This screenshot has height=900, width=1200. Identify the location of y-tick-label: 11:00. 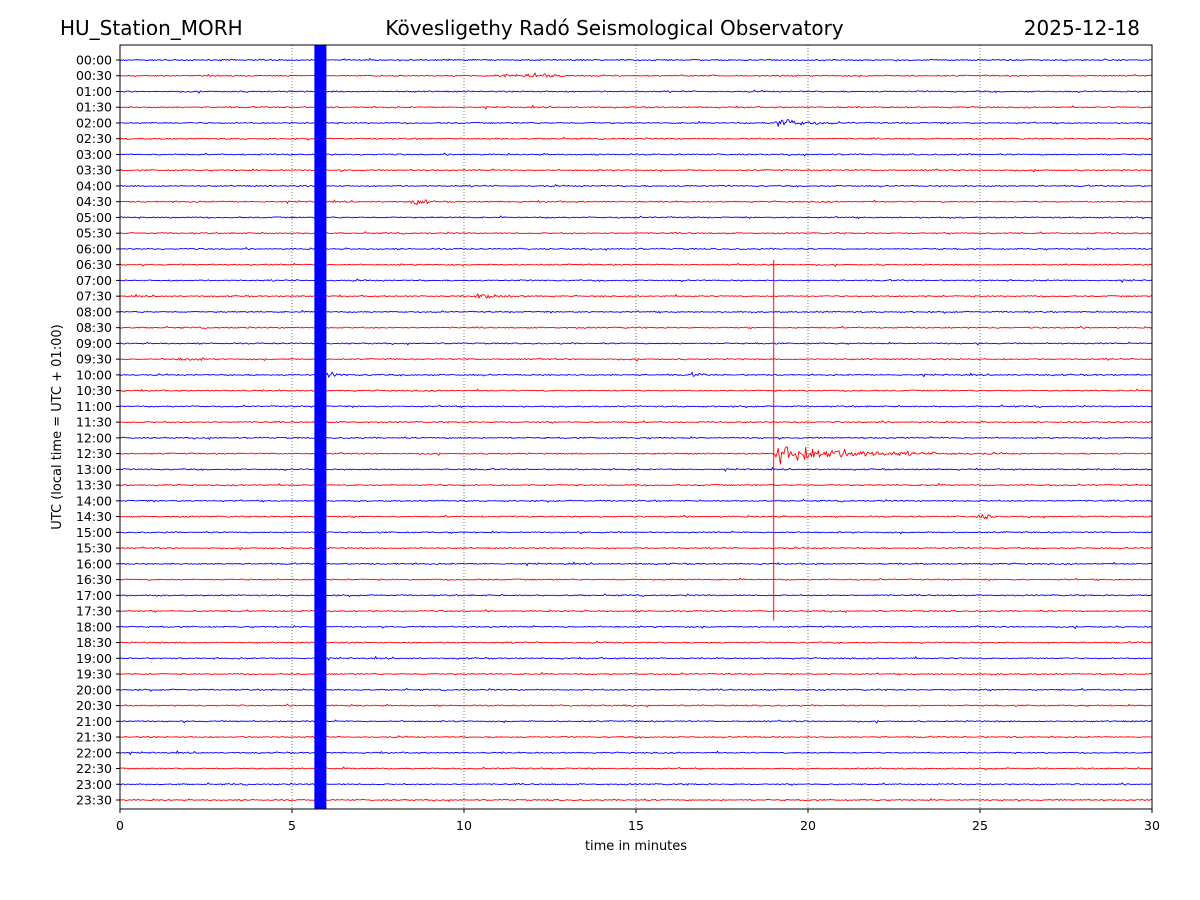
(94, 406).